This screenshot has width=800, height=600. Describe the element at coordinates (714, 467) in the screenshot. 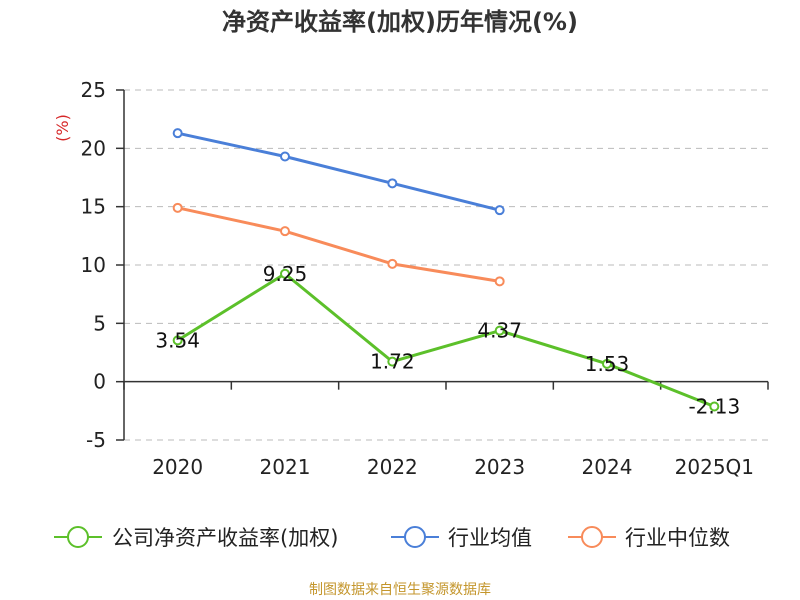

I see `x-tick-label: 2025Q1` at that location.